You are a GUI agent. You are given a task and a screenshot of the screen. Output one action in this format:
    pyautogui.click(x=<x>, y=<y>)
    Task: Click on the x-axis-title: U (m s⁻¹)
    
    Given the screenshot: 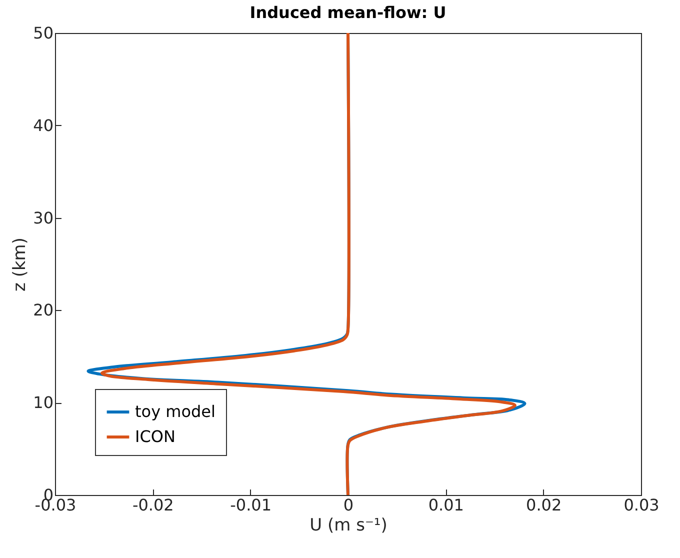 What is the action you would take?
    pyautogui.click(x=349, y=526)
    